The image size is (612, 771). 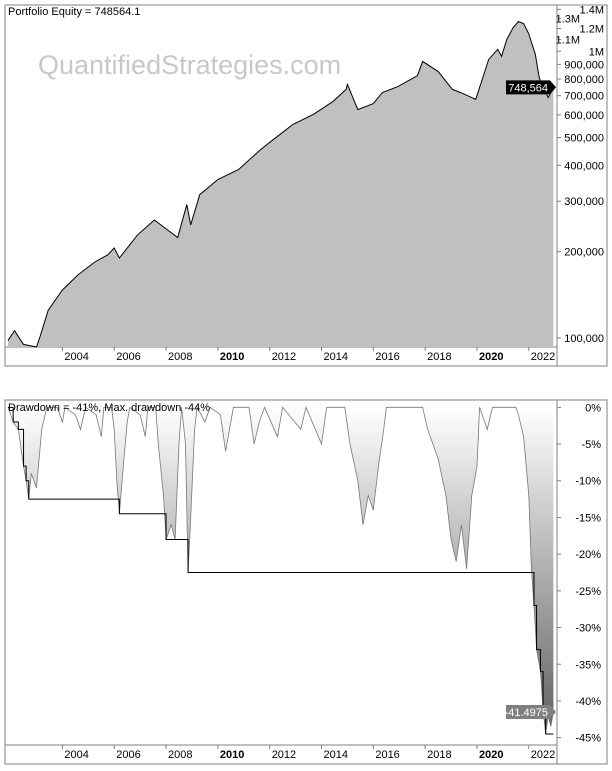 I want to click on y-tick-label: -10%, so click(x=588, y=482).